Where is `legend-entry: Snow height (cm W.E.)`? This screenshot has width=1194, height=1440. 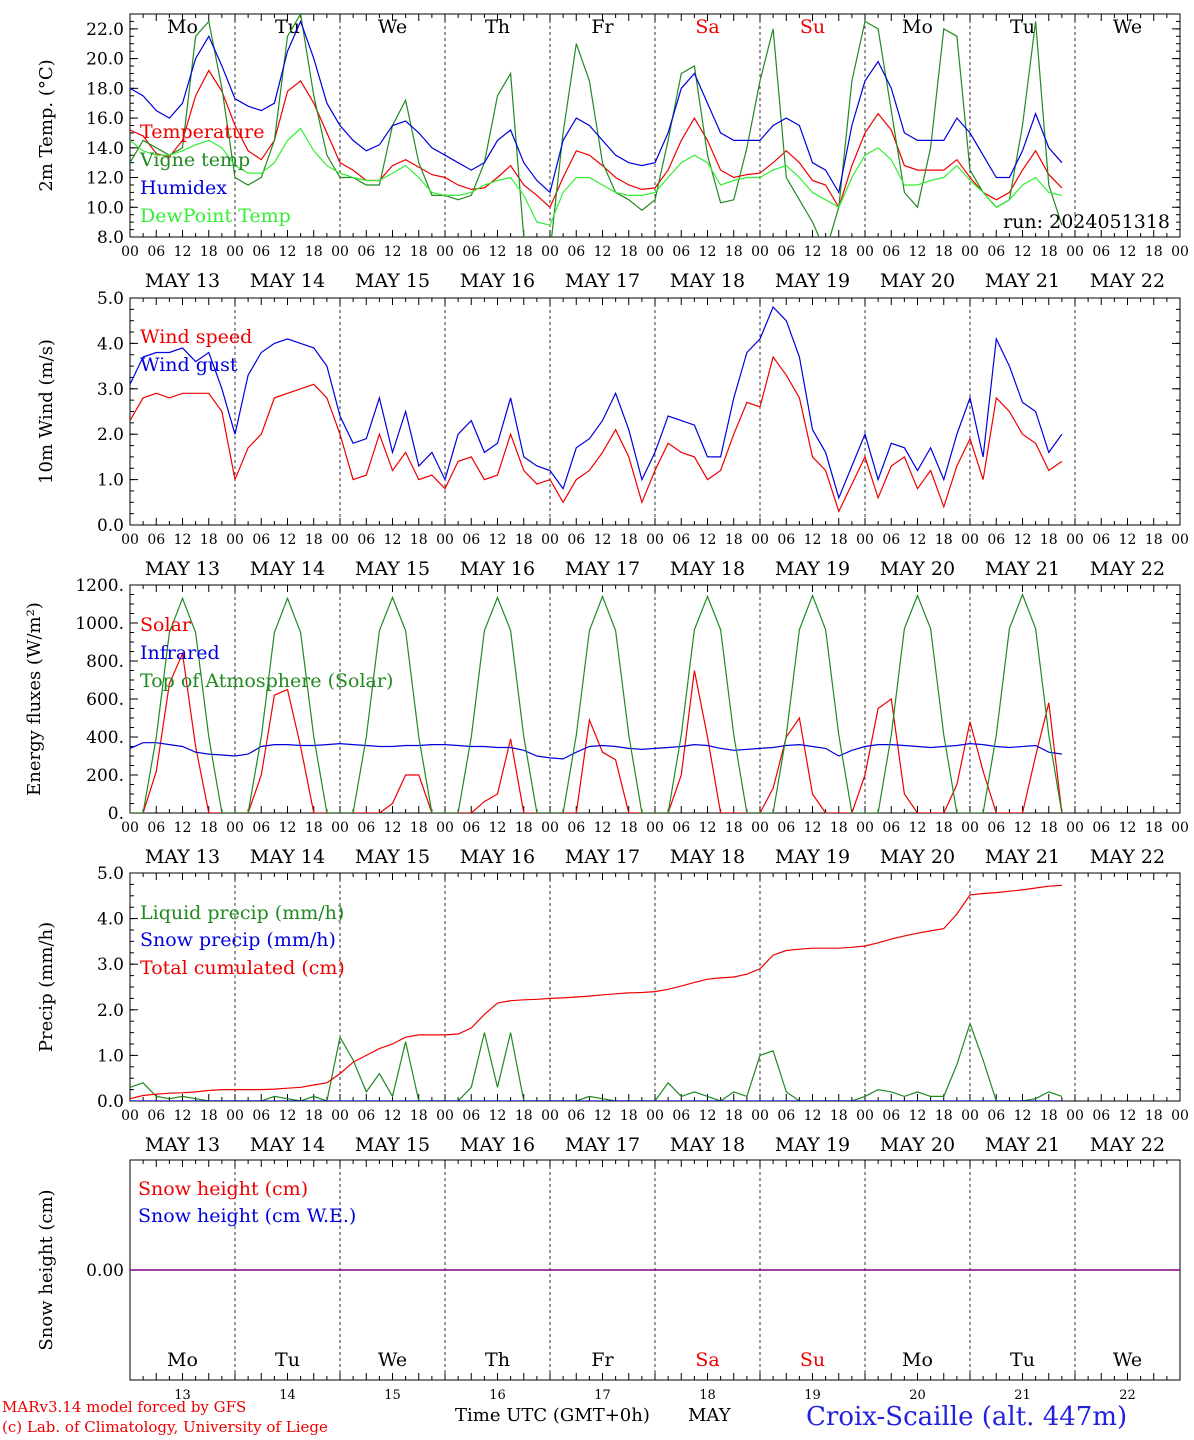 legend-entry: Snow height (cm W.E.) is located at coordinates (247, 1216).